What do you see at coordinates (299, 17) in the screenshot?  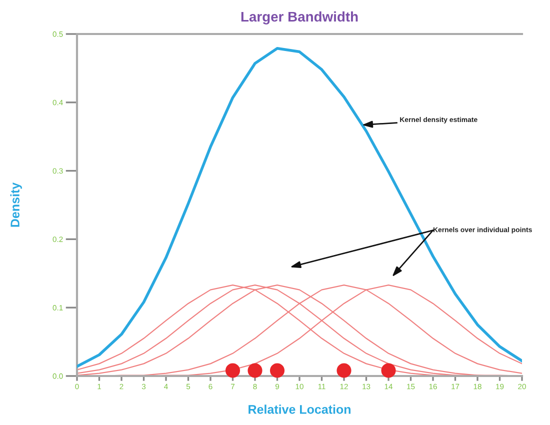 I see `chart-title: Larger Bandwidth` at bounding box center [299, 17].